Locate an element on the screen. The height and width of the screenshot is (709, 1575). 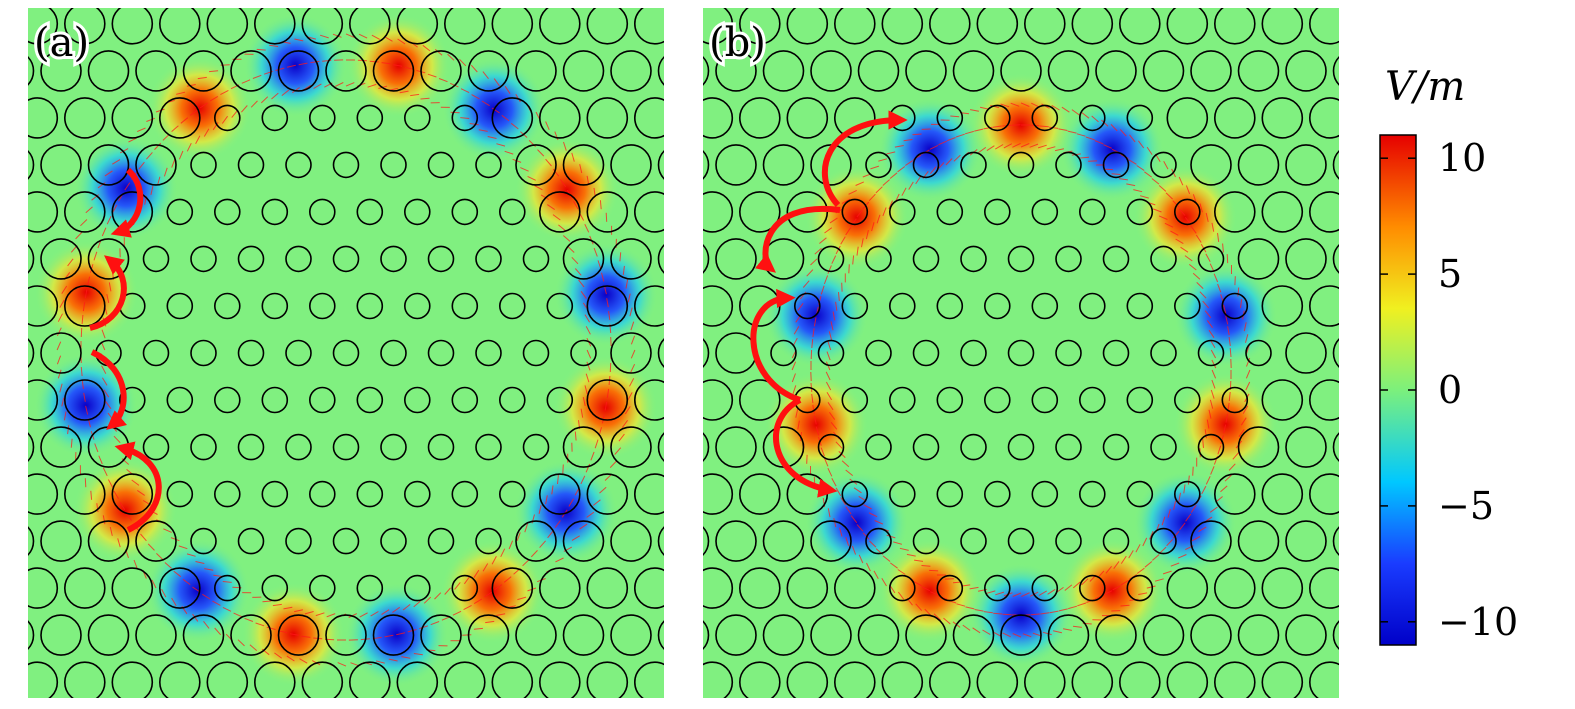
colorbar-tick-label: 5 is located at coordinates (1450, 274).